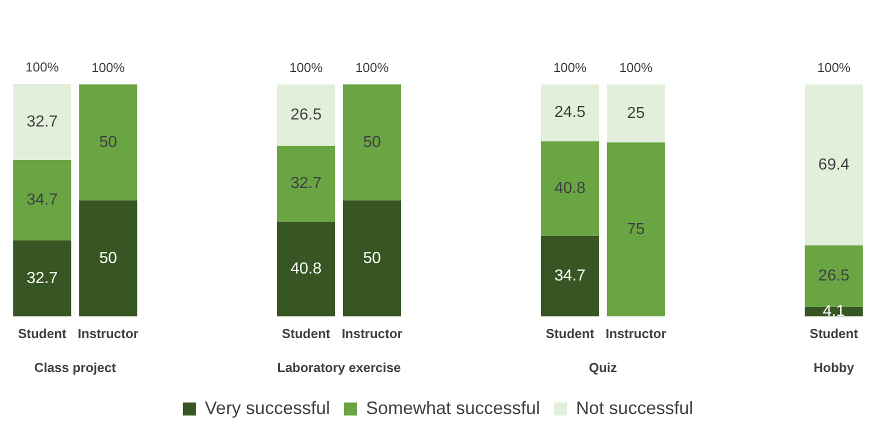 The width and height of the screenshot is (876, 436). I want to click on data-label: 75, so click(636, 229).